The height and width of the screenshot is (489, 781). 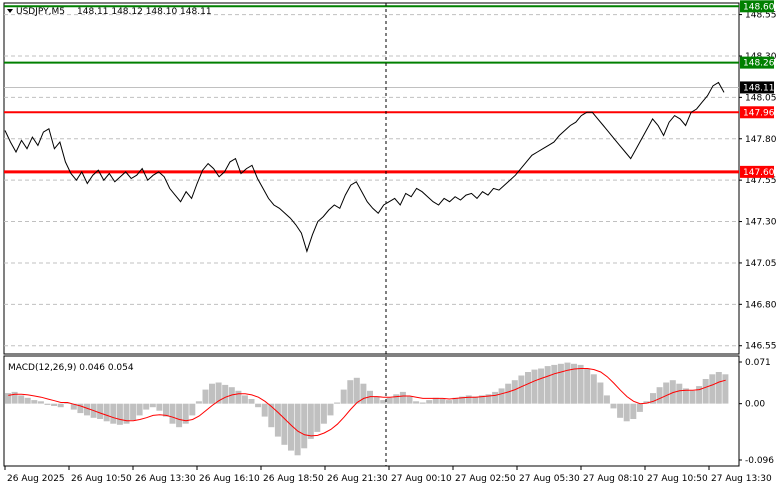 I want to click on price-level-label: 147.96, so click(x=759, y=113).